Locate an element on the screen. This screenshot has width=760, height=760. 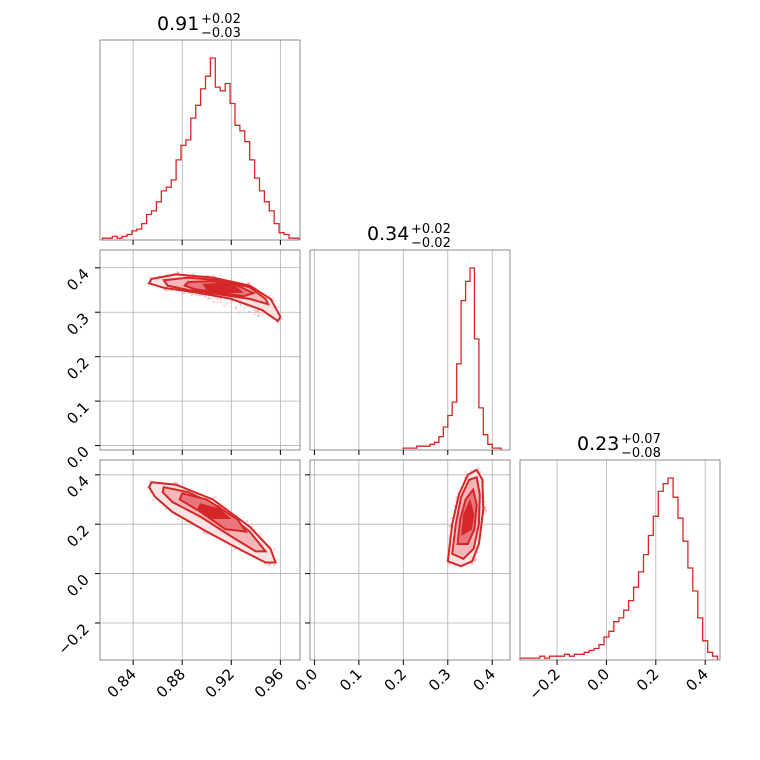
xtick-label-param-2: −0.2 is located at coordinates (544, 684).